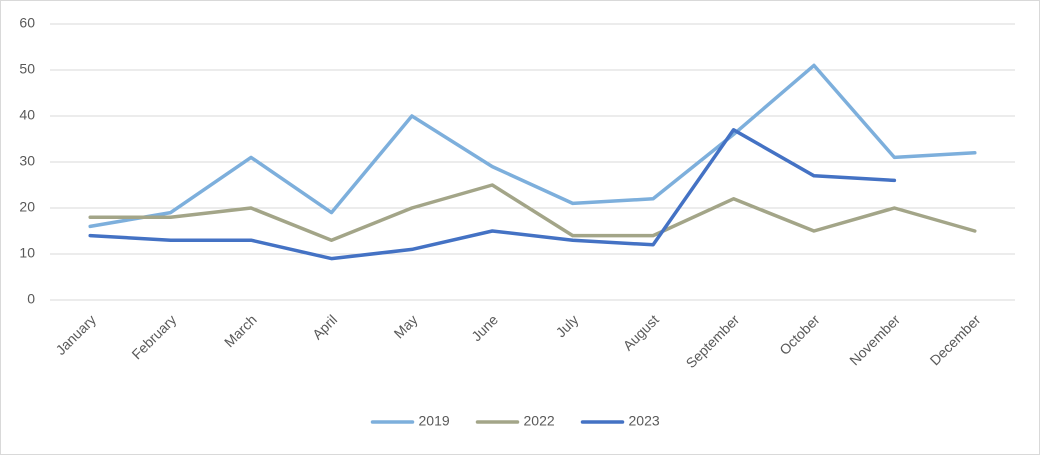 The width and height of the screenshot is (1040, 455). Describe the element at coordinates (27, 161) in the screenshot. I see `y-tick-label: 30` at that location.